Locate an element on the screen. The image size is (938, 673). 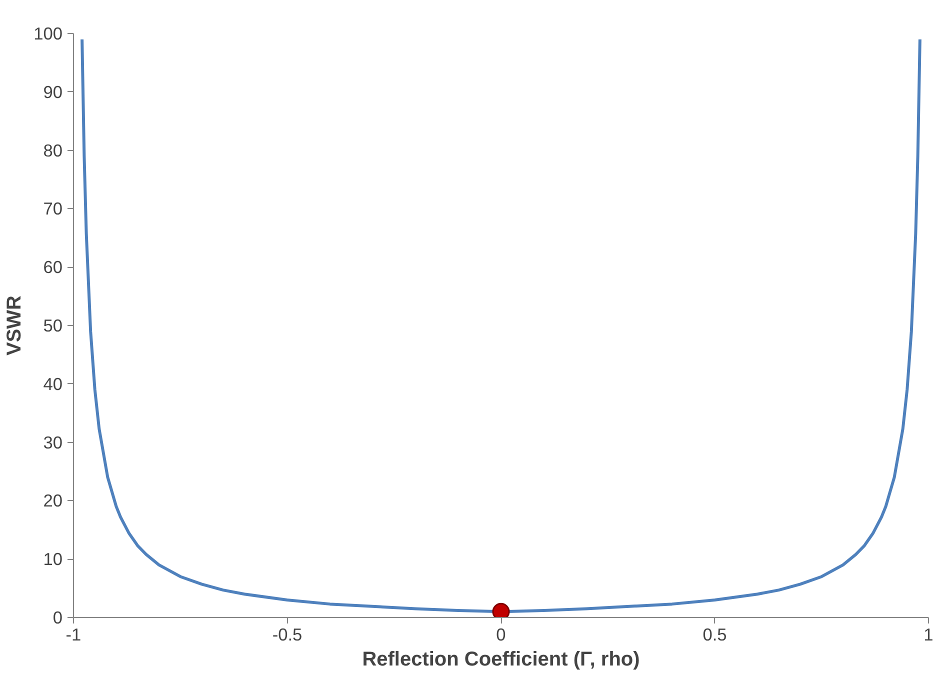
y-tick-label: 70 is located at coordinates (53, 208).